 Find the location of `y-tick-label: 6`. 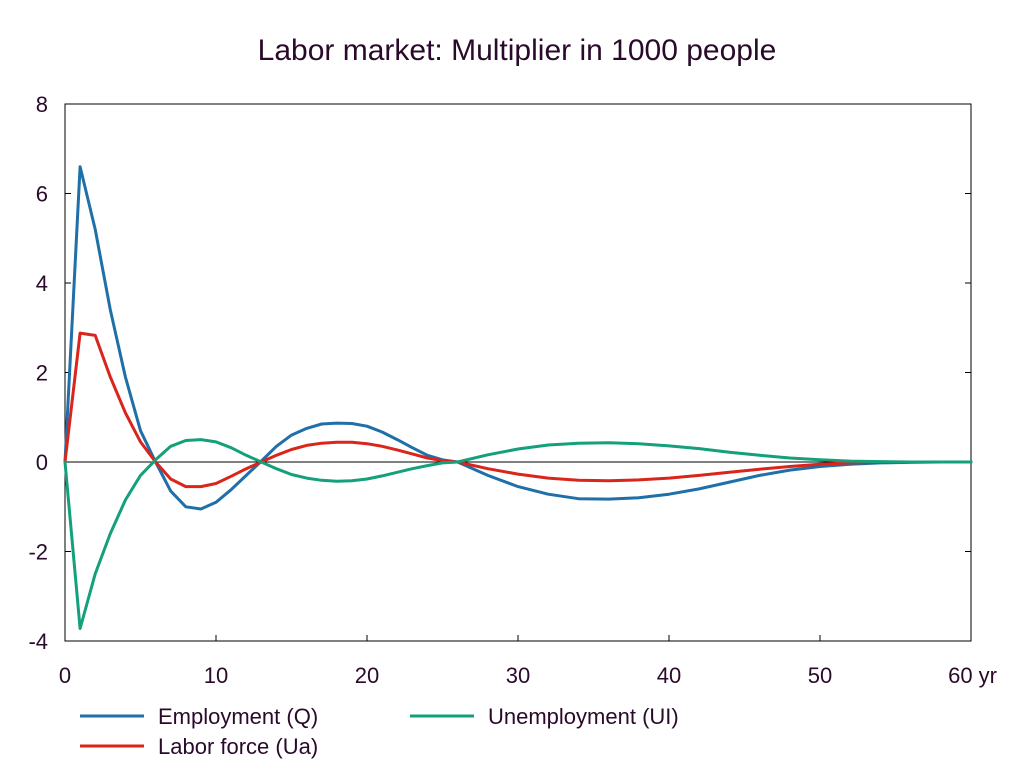

y-tick-label: 6 is located at coordinates (42, 194).